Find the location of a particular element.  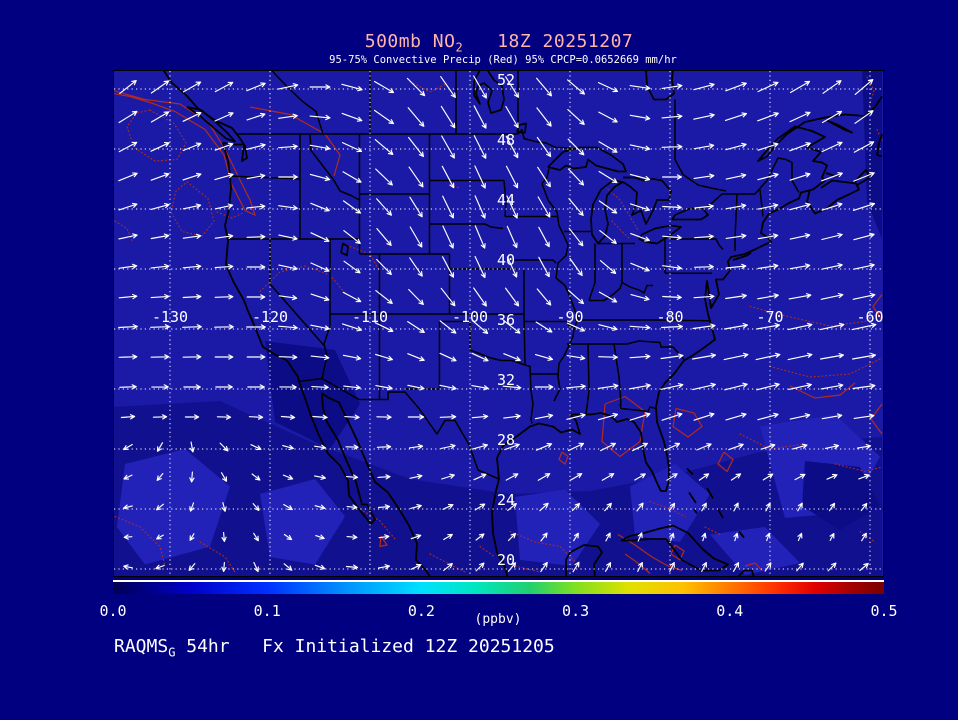

lat-tick-label: 24 is located at coordinates (506, 500).